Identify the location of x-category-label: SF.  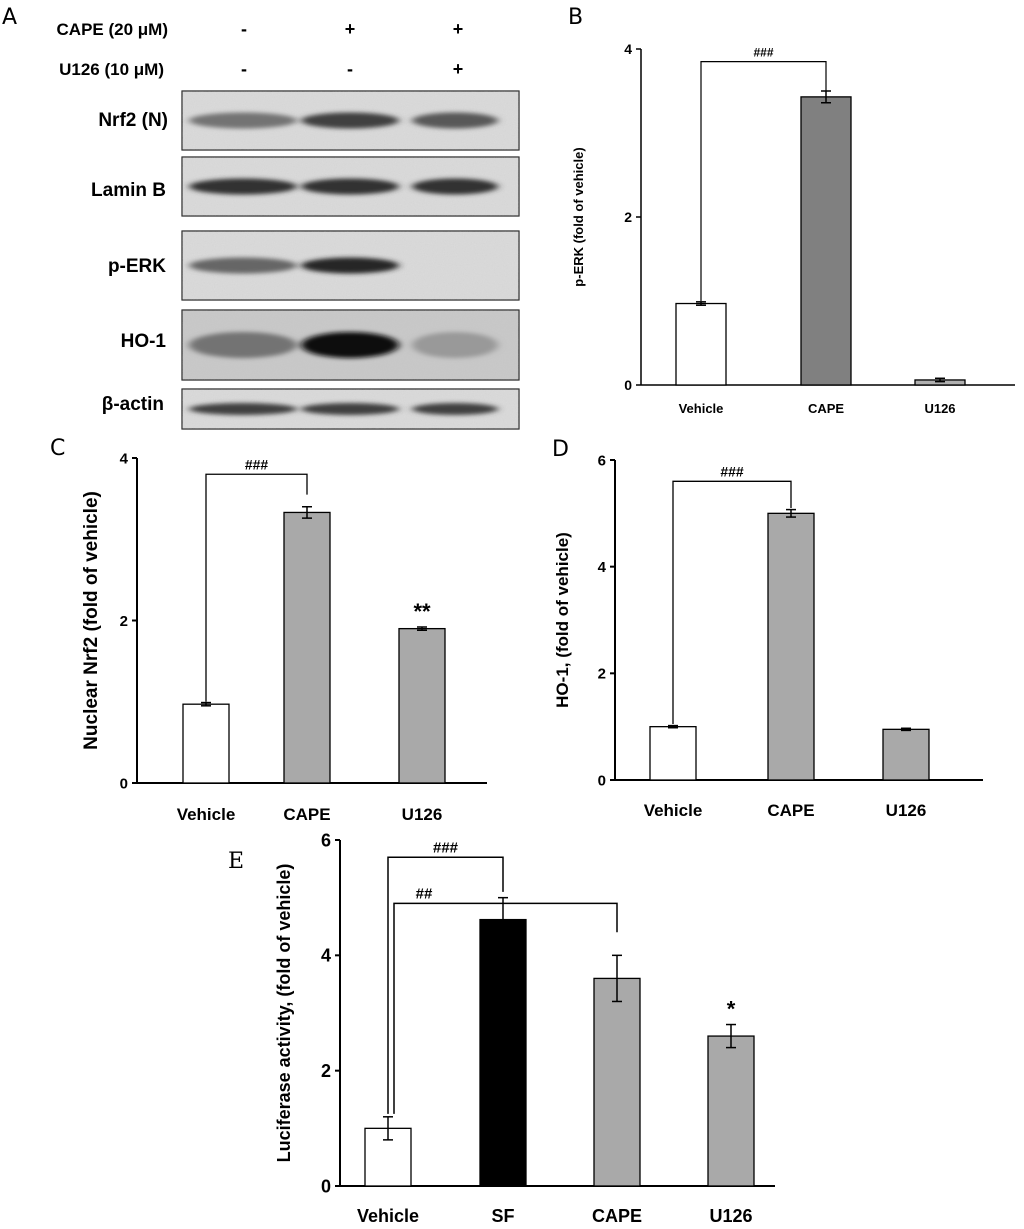
(502, 1216).